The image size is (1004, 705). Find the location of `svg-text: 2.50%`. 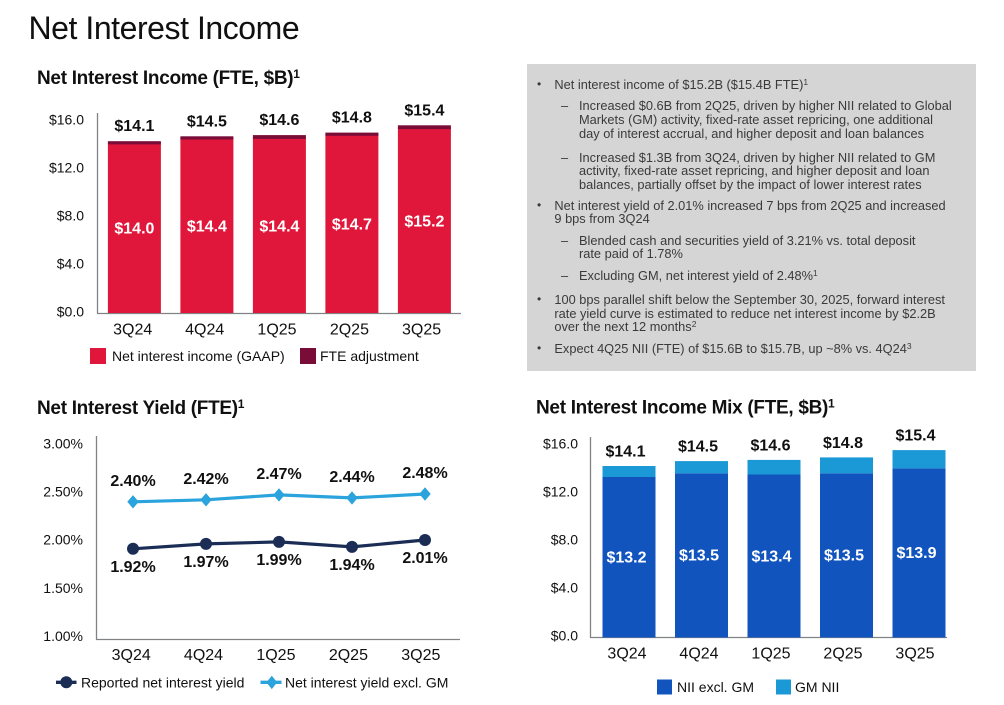

svg-text: 2.50% is located at coordinates (63, 492).